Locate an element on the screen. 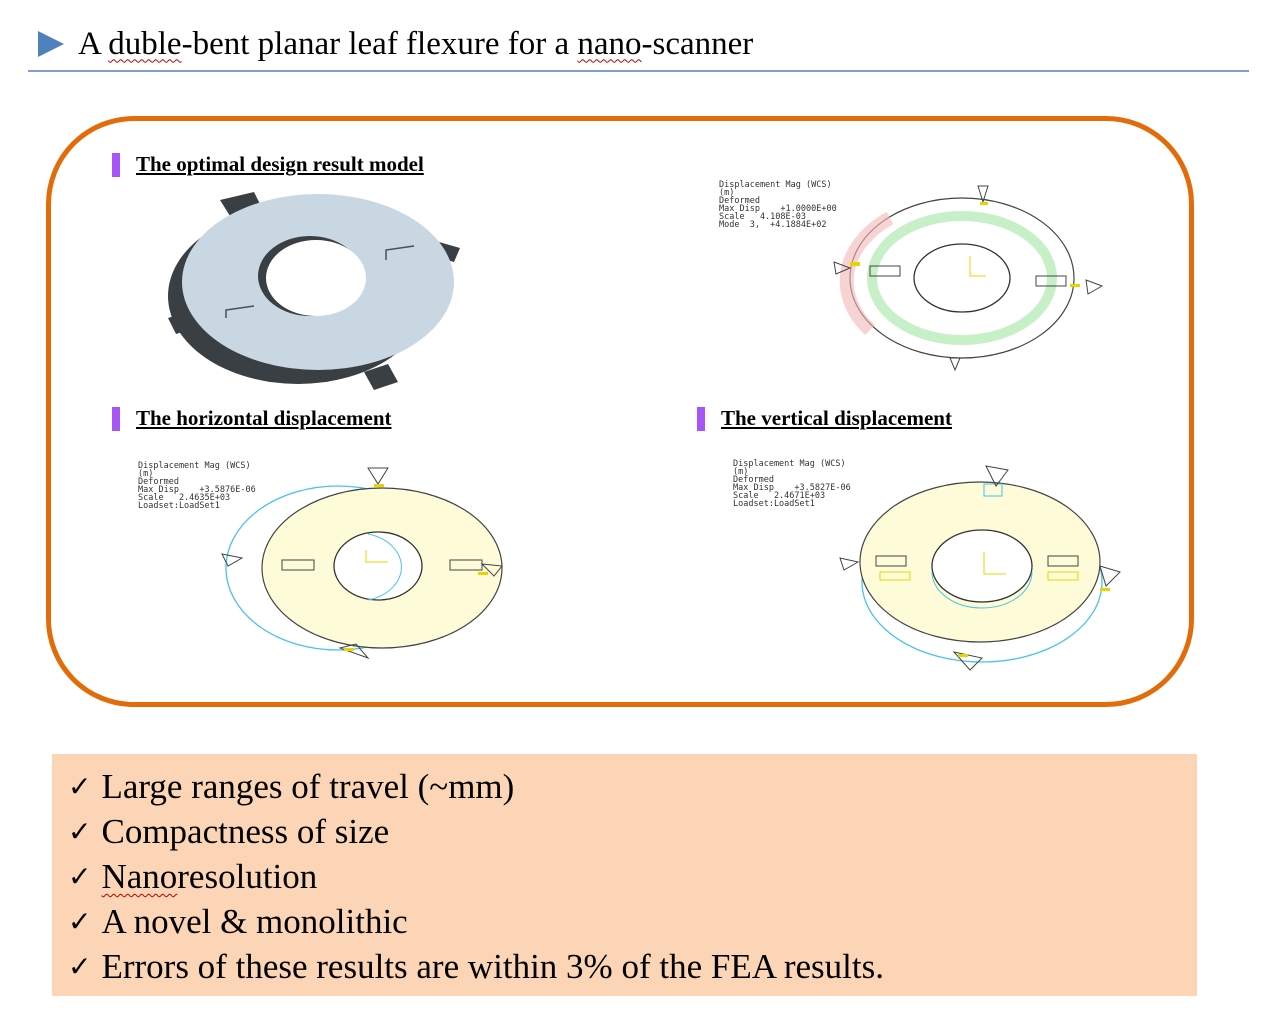 This screenshot has width=1268, height=1025. list-item-text: A novel & monolithic is located at coordinates (254, 921).